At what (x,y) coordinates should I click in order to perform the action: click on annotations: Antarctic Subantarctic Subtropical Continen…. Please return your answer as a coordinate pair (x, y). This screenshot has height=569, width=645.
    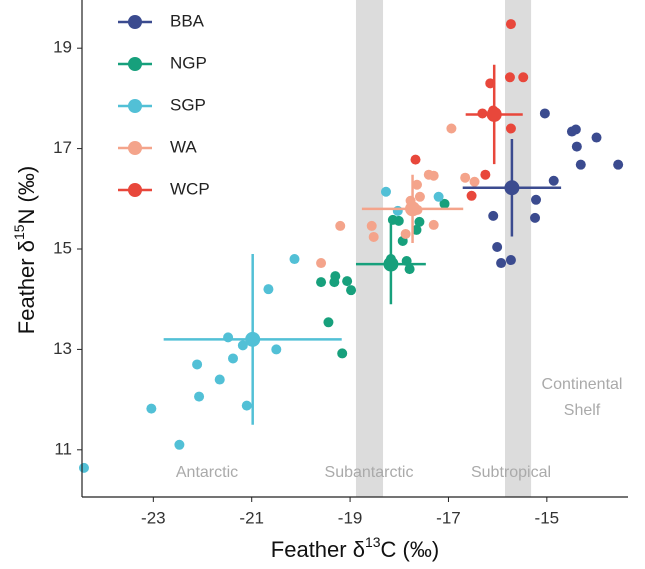
    Looking at the image, I should click on (399, 428).